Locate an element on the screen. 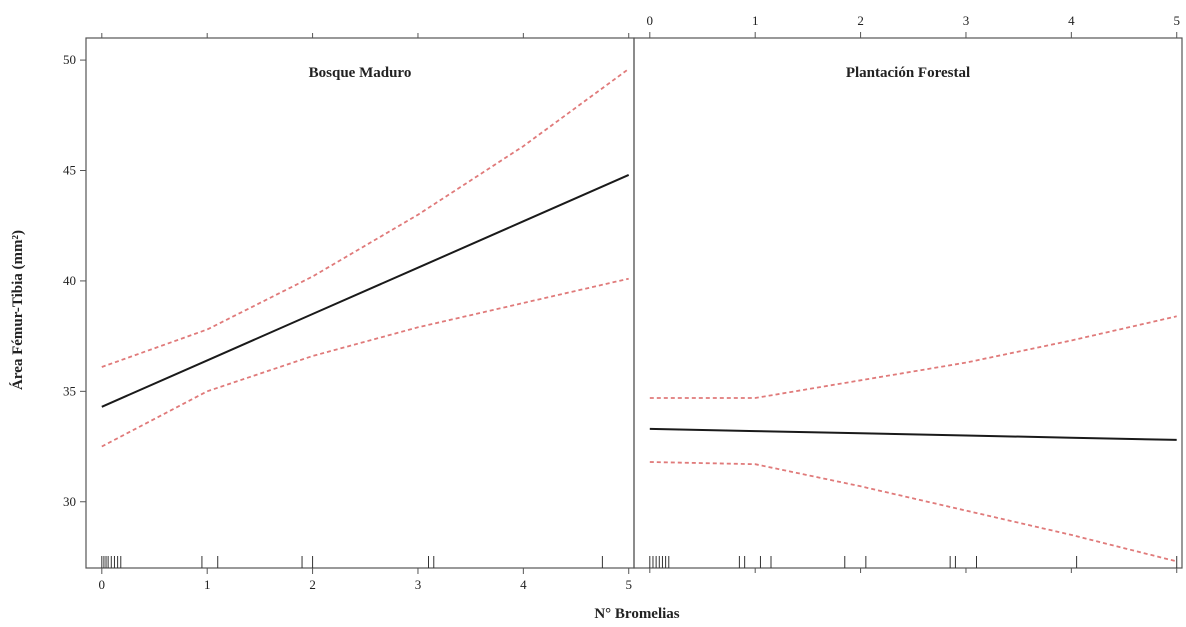 The width and height of the screenshot is (1186, 627). y-axis-title: Área Fémur-Tibia (mm²) is located at coordinates (17, 310).